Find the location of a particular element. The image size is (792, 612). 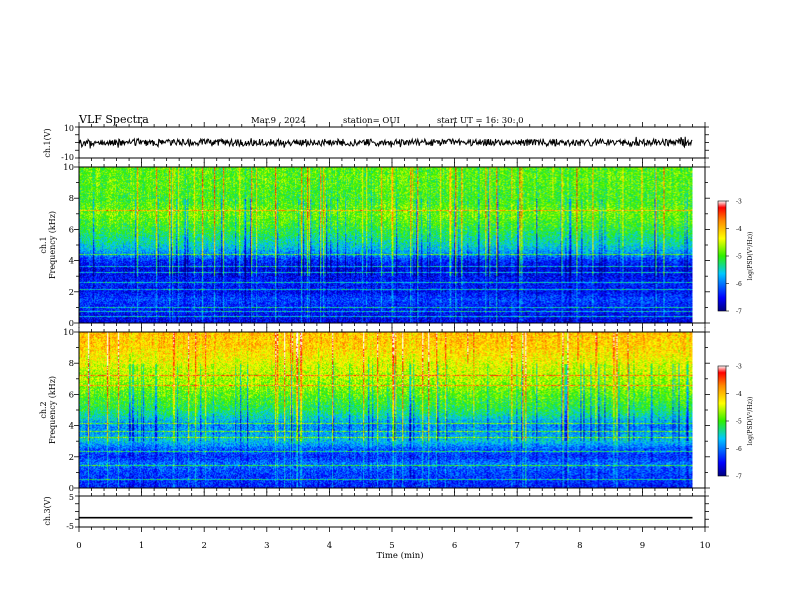

figure-title: VLF Spectra is located at coordinates (113, 119).